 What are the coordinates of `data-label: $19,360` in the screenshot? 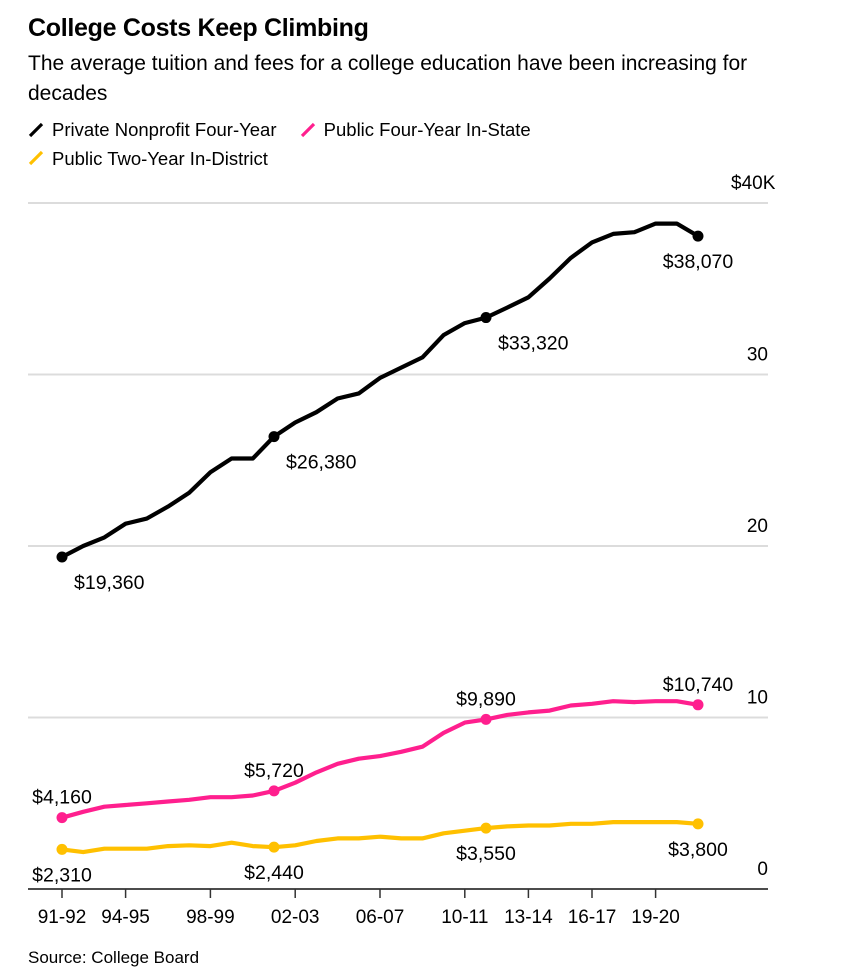 It's located at (109, 583).